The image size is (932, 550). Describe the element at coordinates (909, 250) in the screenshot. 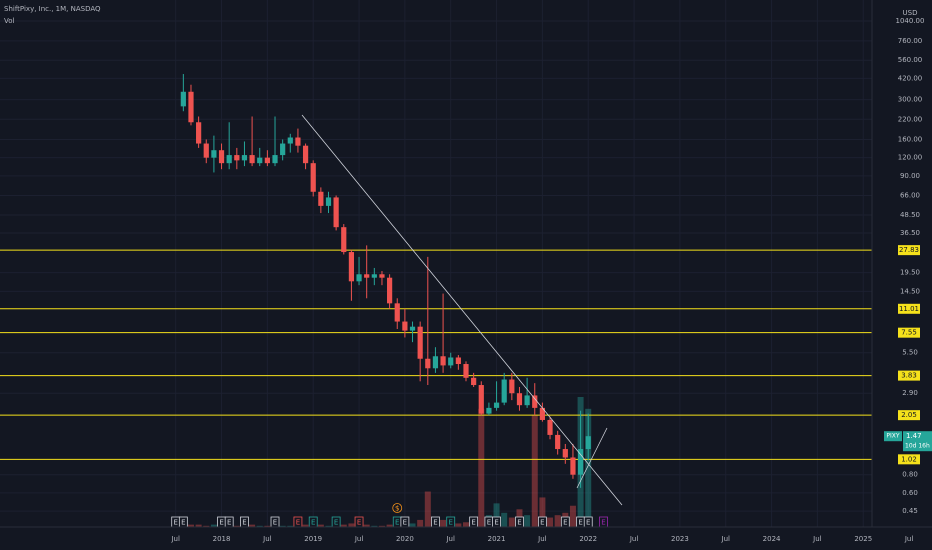

I see `level-label: 27.83` at that location.